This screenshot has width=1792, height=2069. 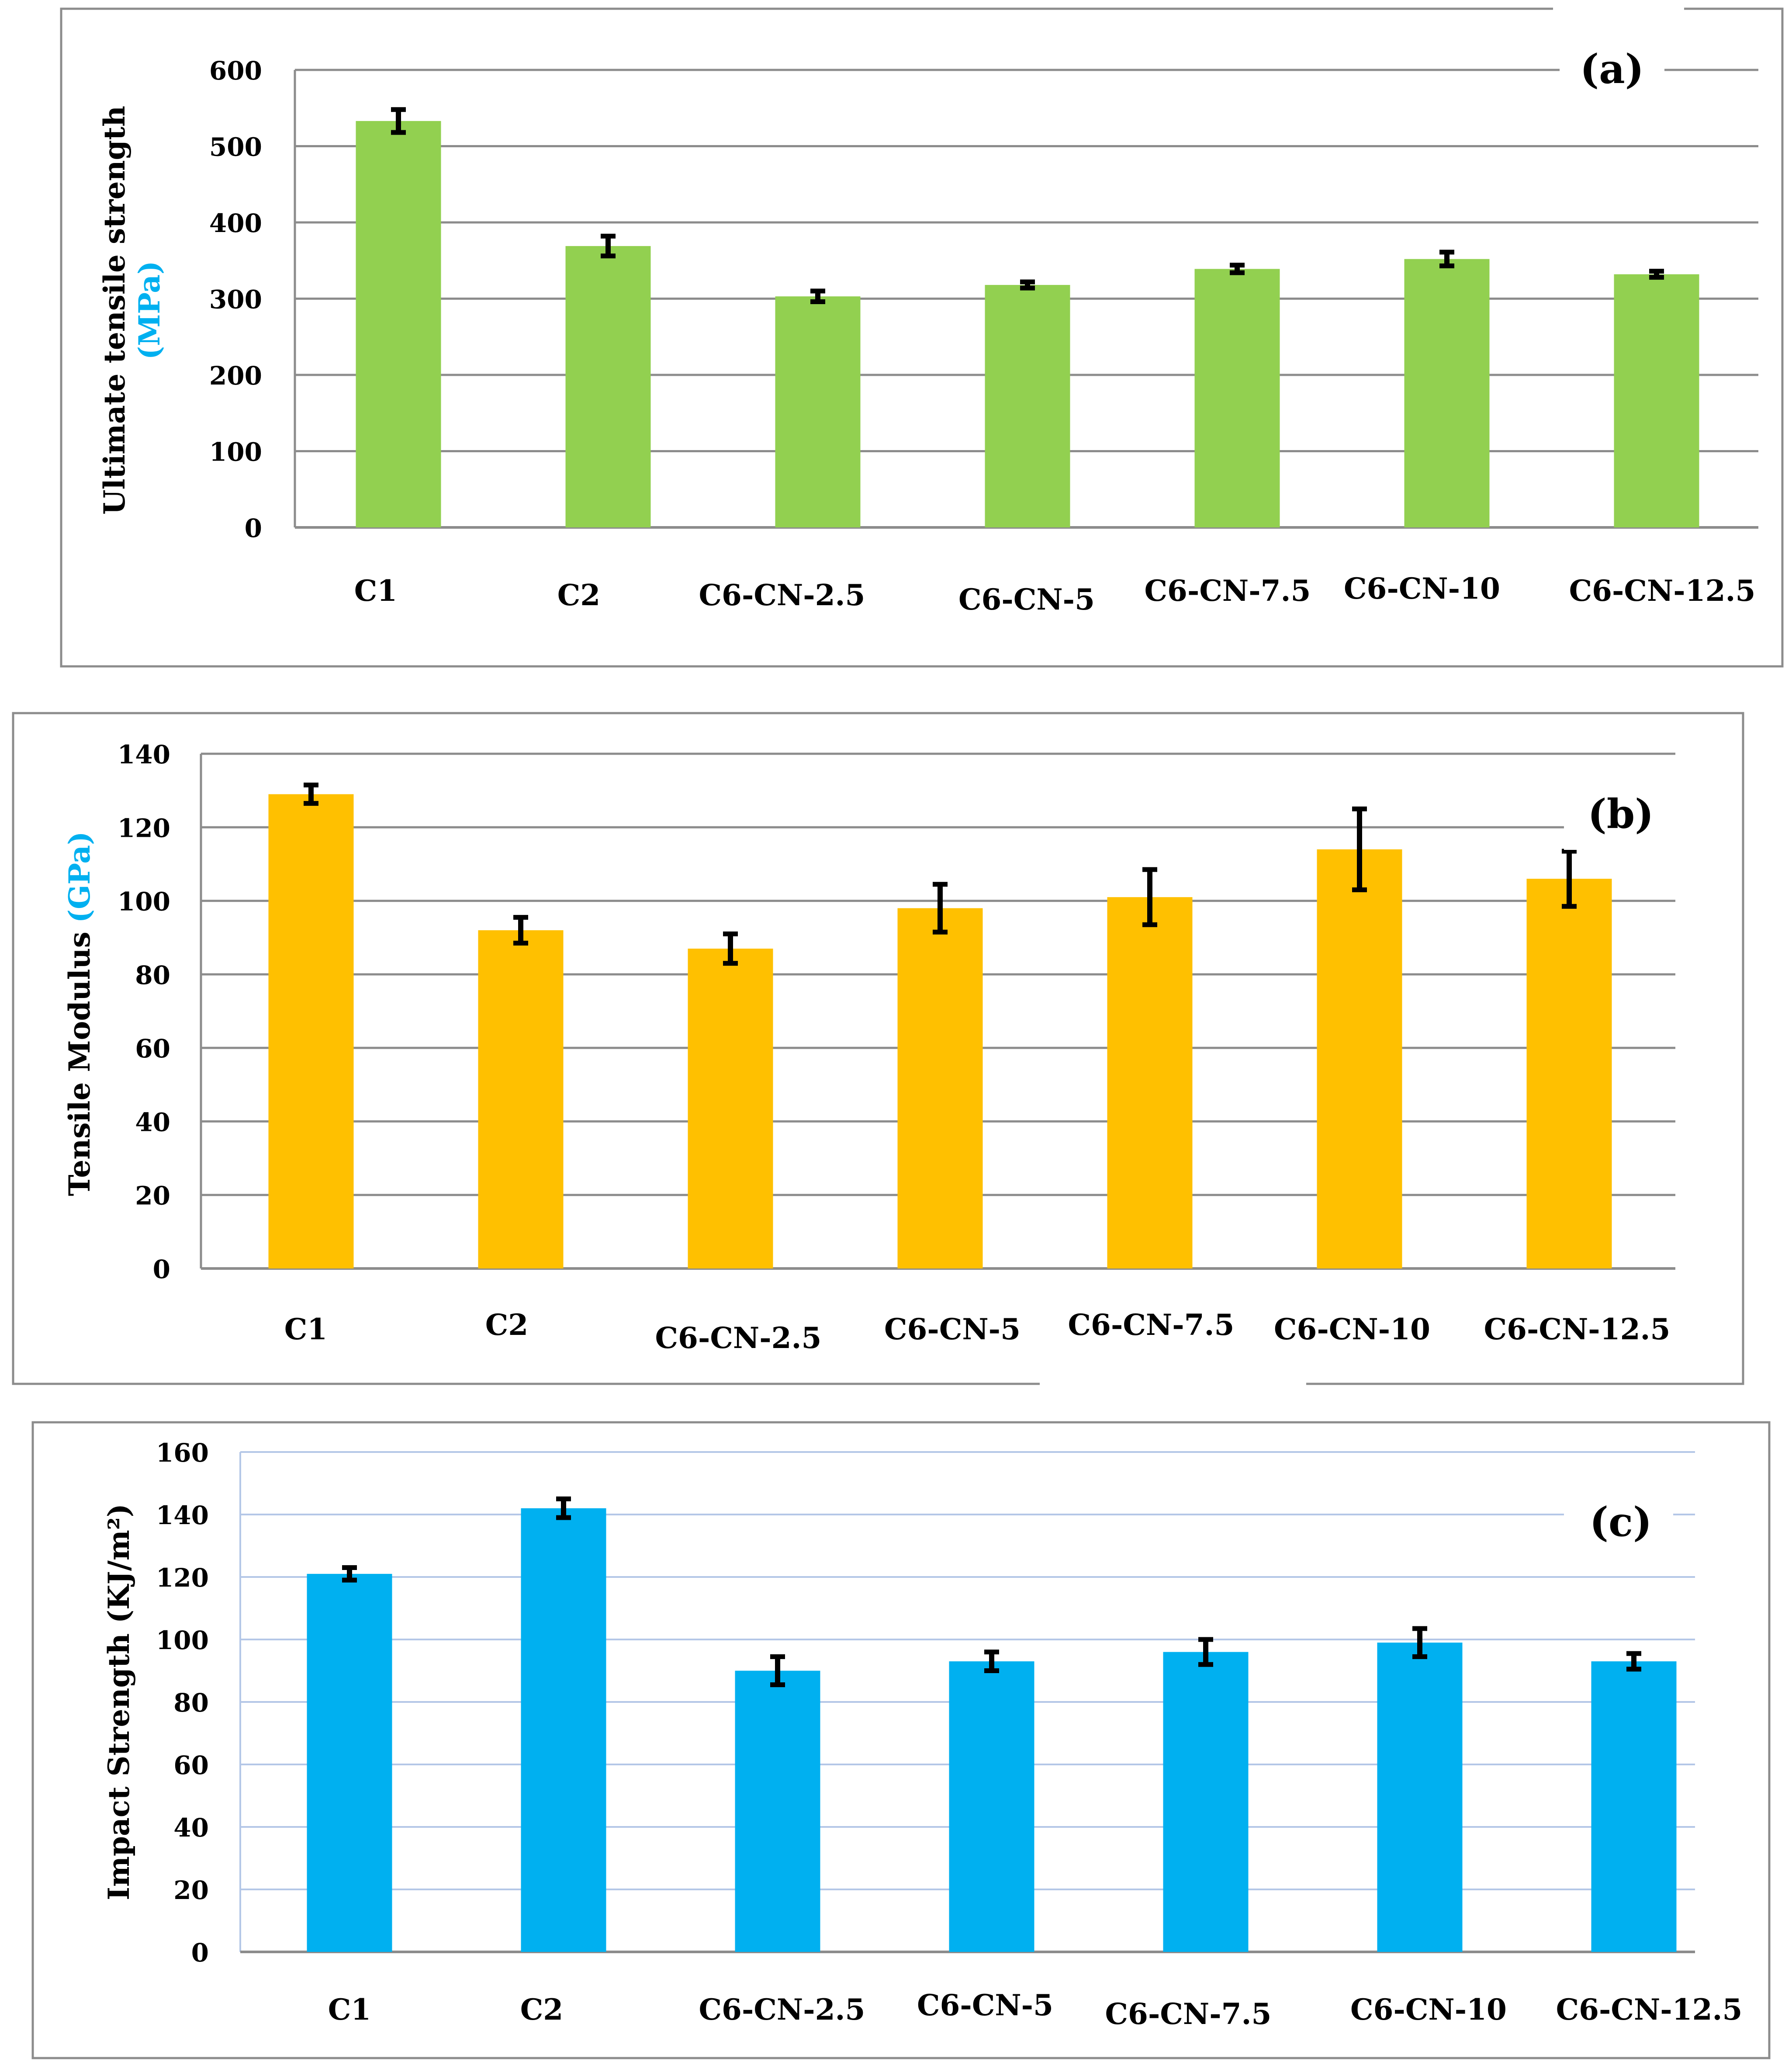 I want to click on panel-a-bar-C6-CN-12.5, so click(x=1656, y=400).